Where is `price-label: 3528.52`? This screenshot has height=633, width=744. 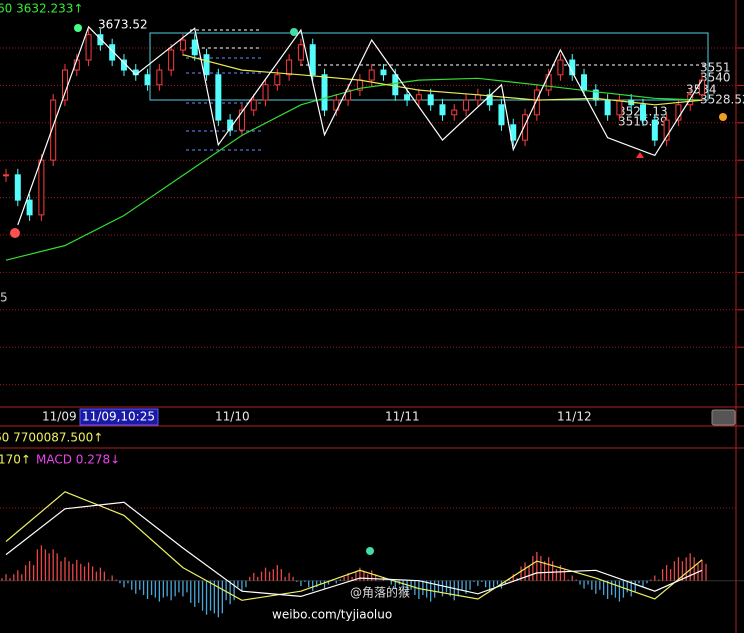
price-label: 3528.52 is located at coordinates (722, 100).